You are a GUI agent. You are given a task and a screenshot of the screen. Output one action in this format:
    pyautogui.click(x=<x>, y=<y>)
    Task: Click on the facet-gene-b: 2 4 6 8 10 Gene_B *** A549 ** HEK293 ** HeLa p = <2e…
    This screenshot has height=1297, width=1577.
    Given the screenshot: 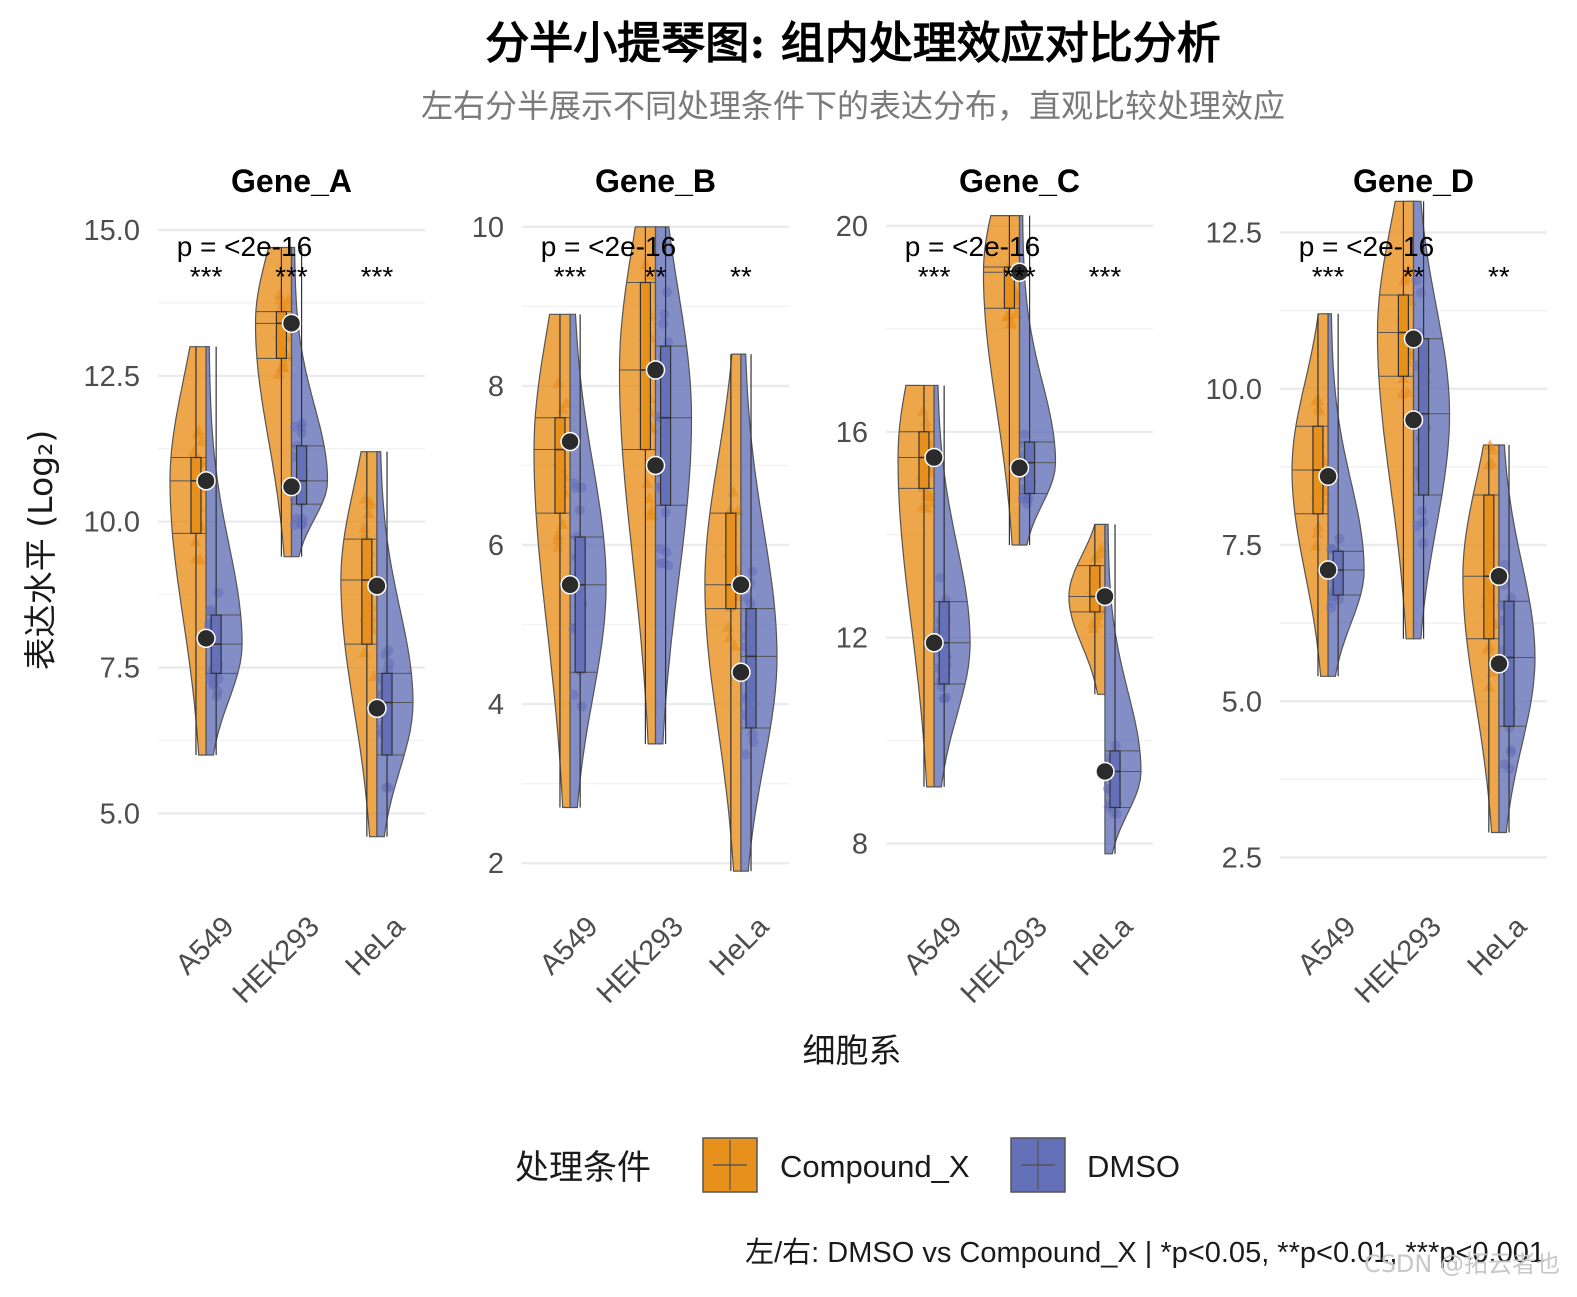 What is the action you would take?
    pyautogui.click(x=630, y=586)
    